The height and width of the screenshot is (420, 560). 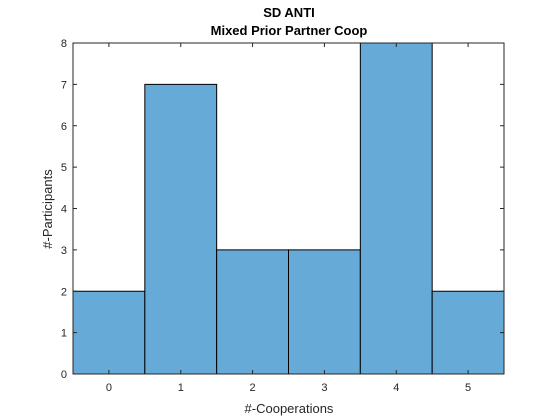 I want to click on y-tick-label: 4, so click(x=64, y=210).